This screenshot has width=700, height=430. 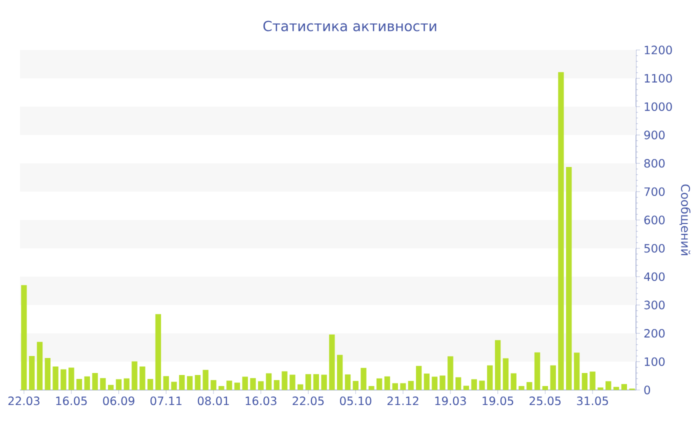 I want to click on y-tick-label: 800, so click(x=654, y=163).